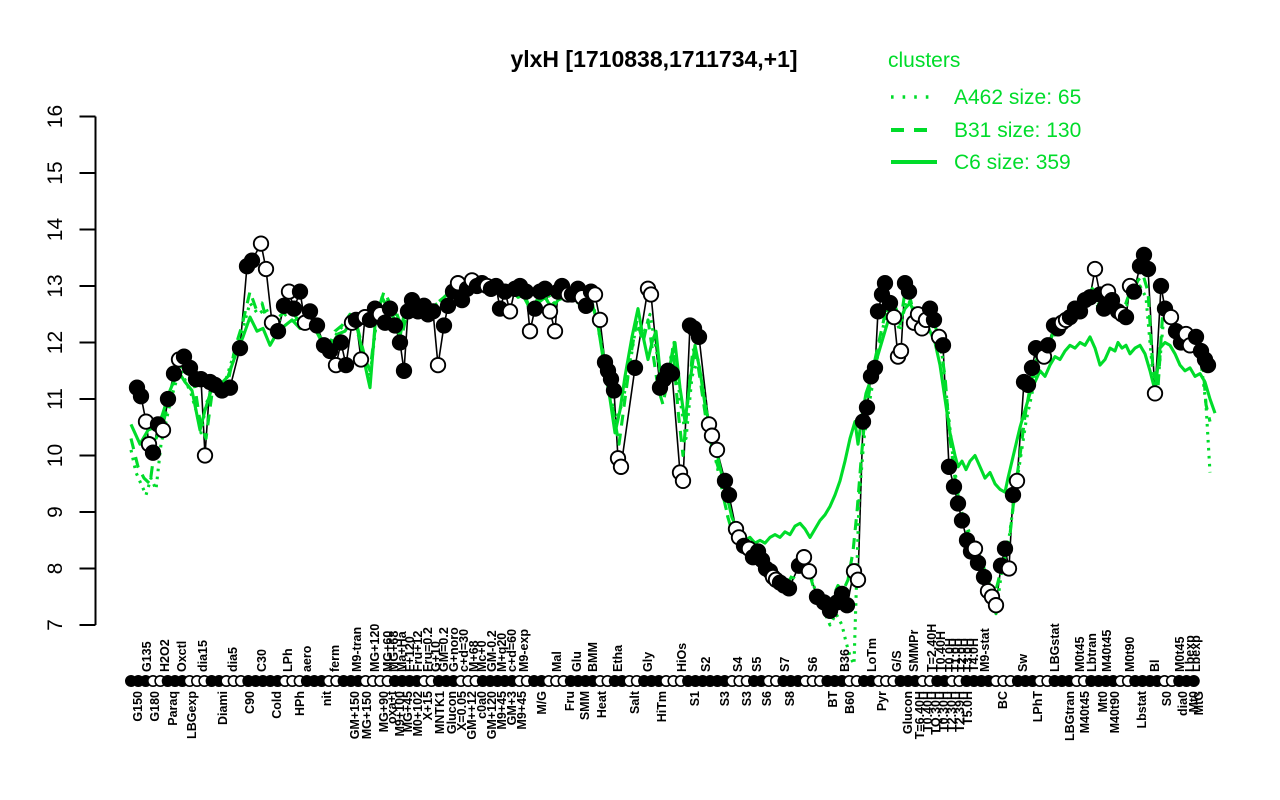 This screenshot has width=1280, height=800. What do you see at coordinates (1017, 97) in the screenshot?
I see `legend-item-label: A462 size: 65` at bounding box center [1017, 97].